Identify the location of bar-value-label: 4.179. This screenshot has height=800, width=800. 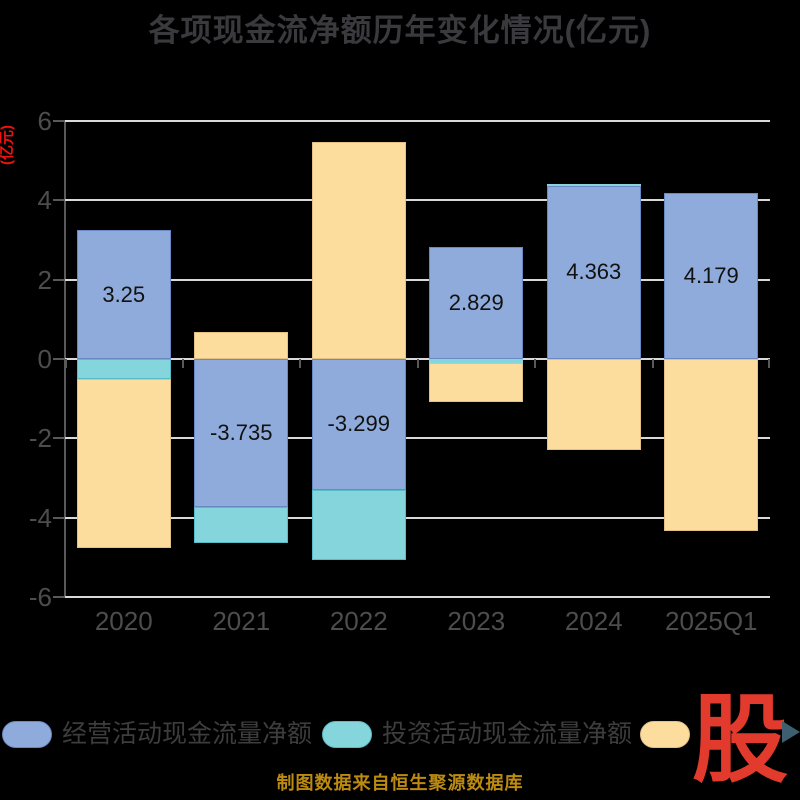
(711, 276).